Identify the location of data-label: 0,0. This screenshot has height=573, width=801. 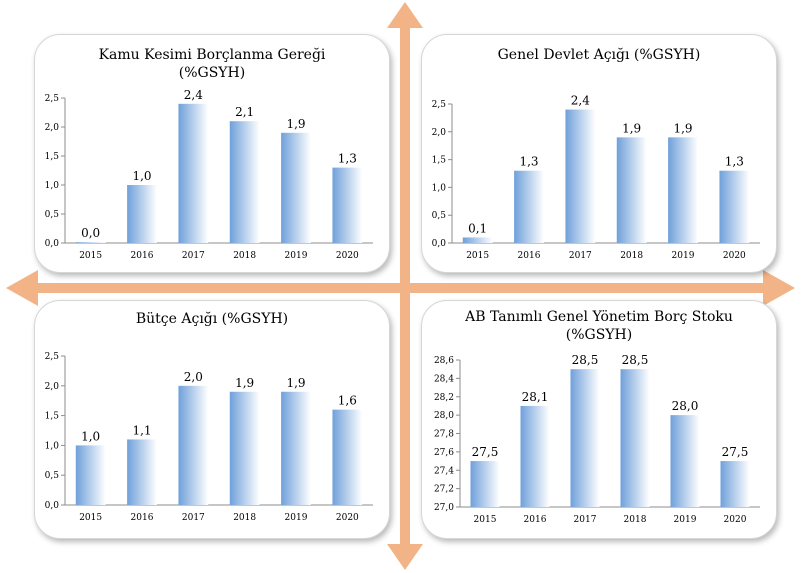
(90, 233).